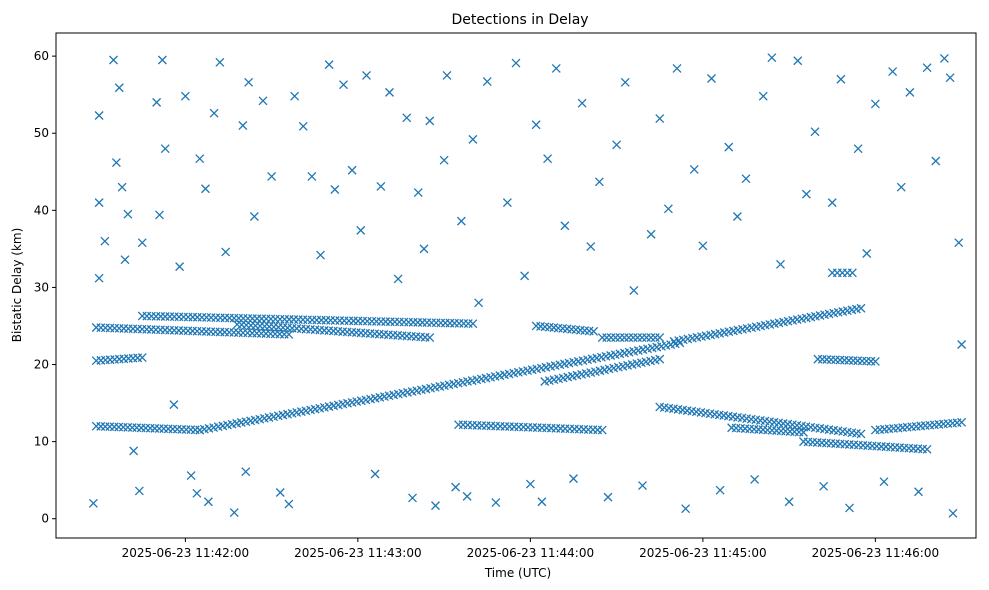 The height and width of the screenshot is (590, 989). What do you see at coordinates (660, 359) in the screenshot?
I see `track-9-point` at bounding box center [660, 359].